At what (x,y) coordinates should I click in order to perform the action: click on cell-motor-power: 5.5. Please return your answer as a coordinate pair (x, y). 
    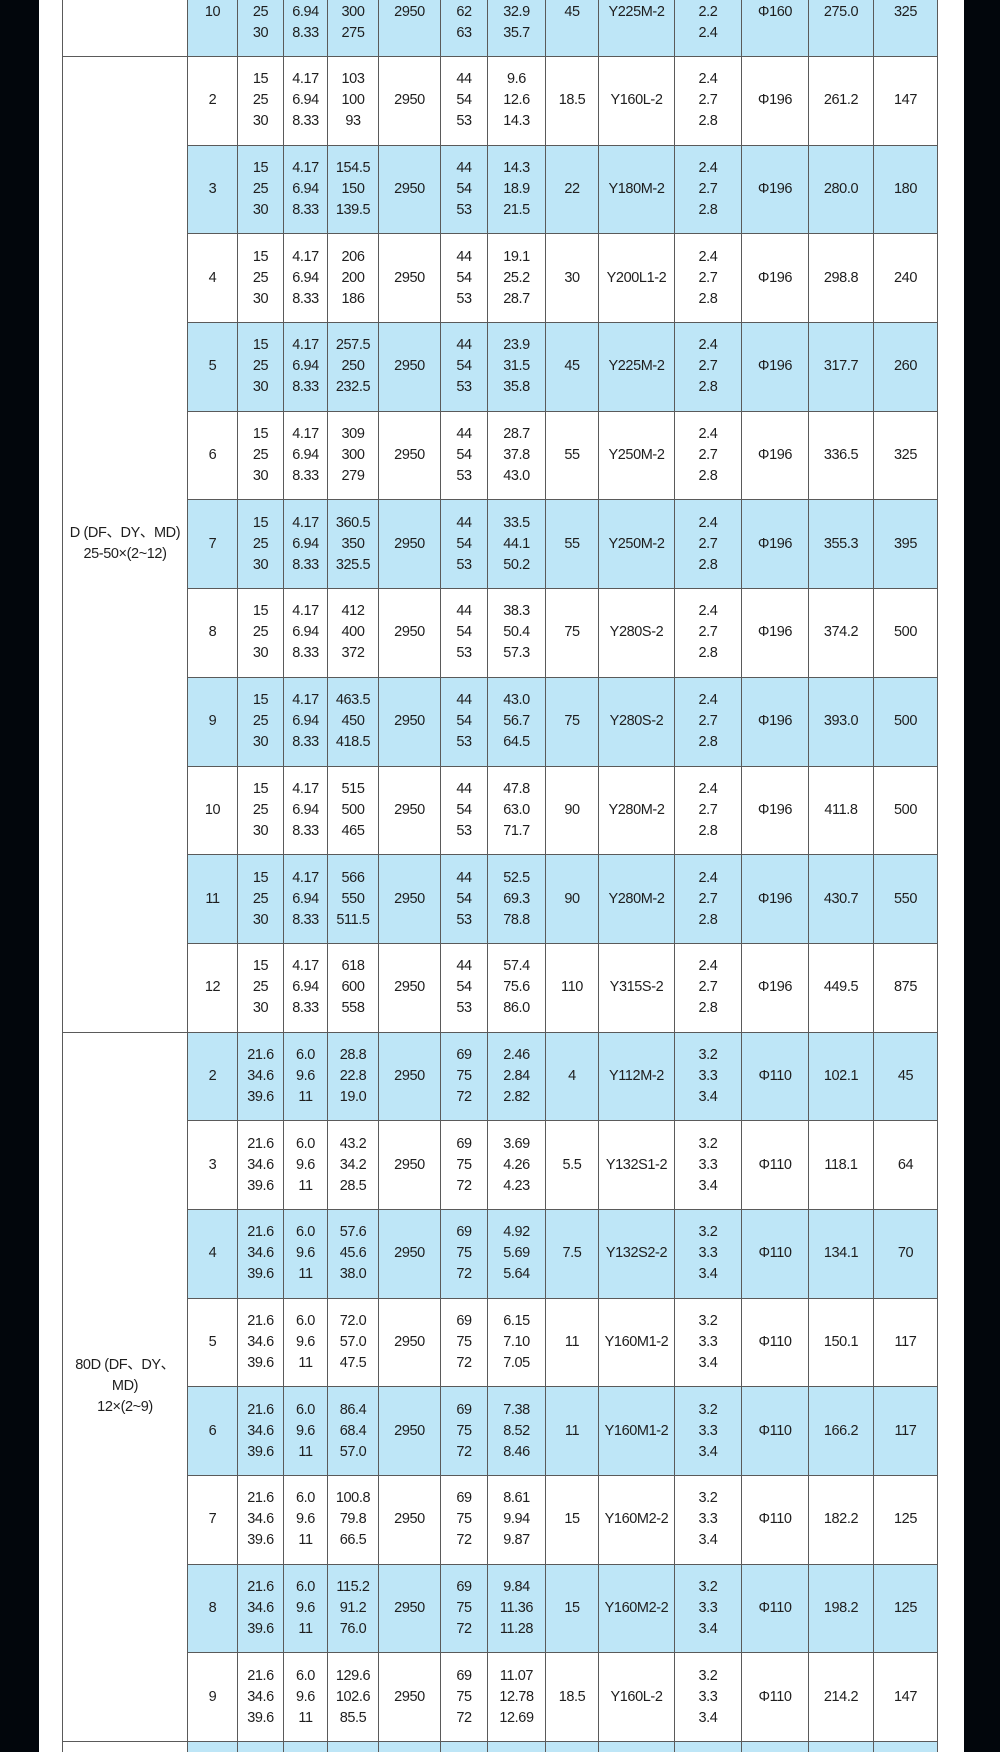
    Looking at the image, I should click on (572, 1165).